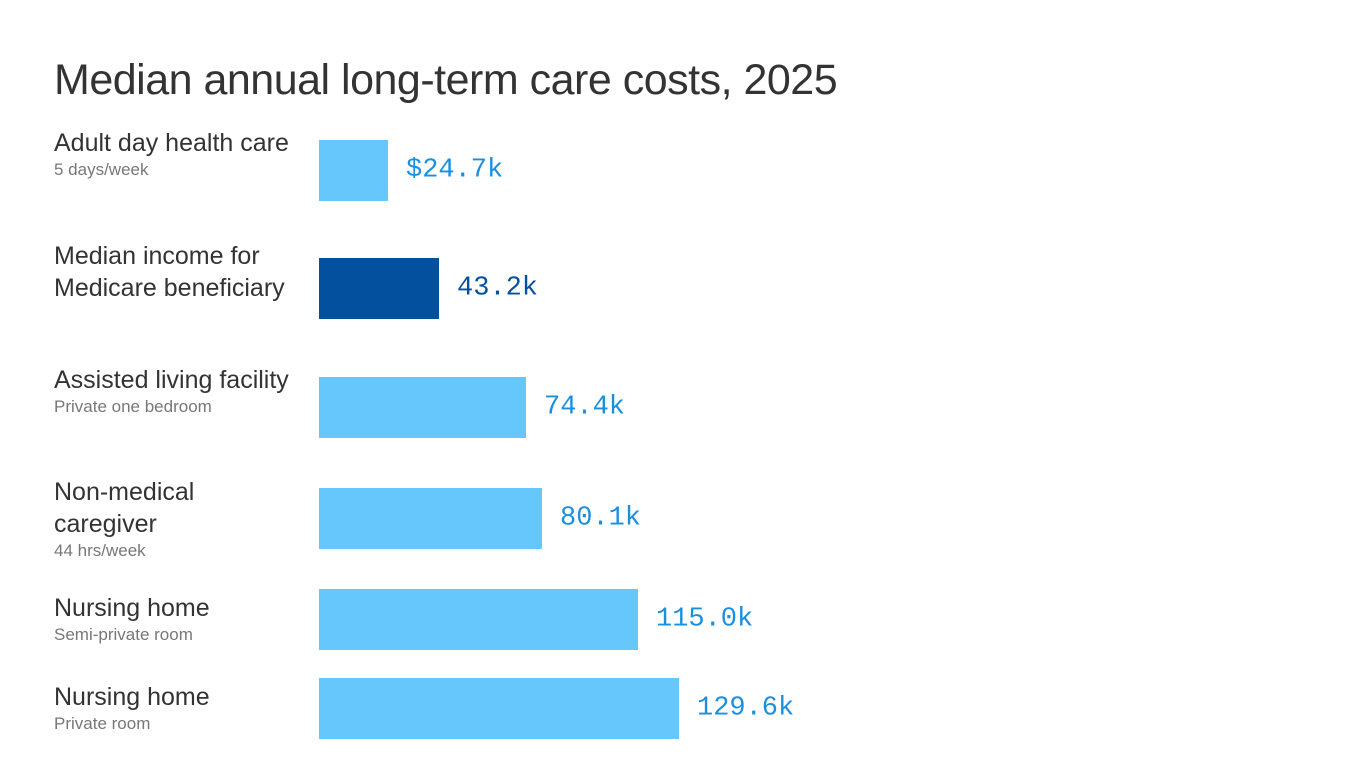  What do you see at coordinates (171, 143) in the screenshot?
I see `category-name: Adult day health care` at bounding box center [171, 143].